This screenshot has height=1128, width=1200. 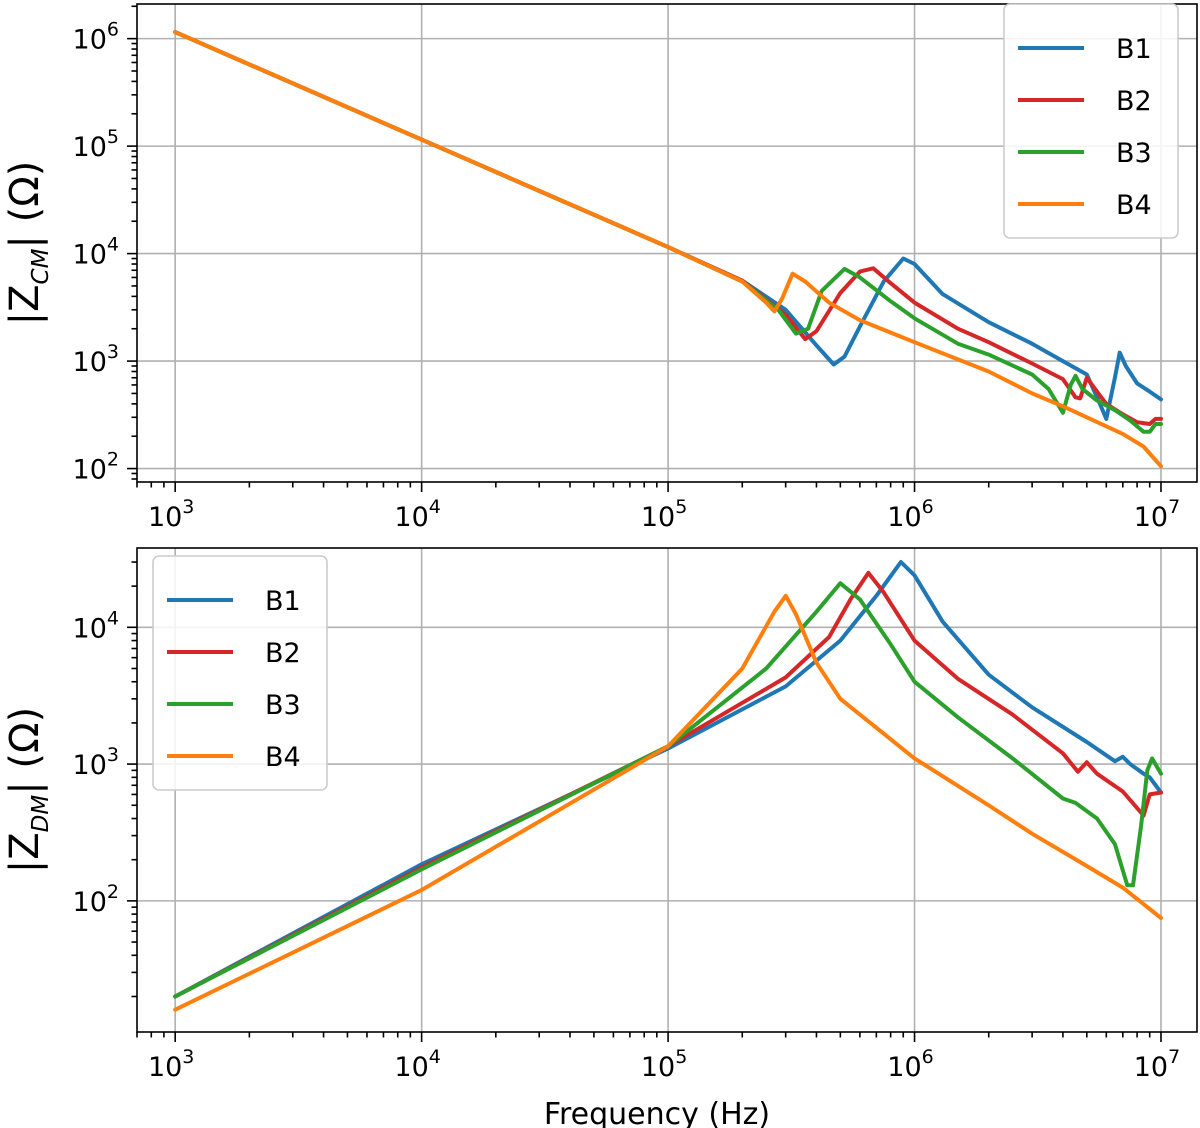 I want to click on p1-legend-label-b4: B4, so click(x=283, y=757).